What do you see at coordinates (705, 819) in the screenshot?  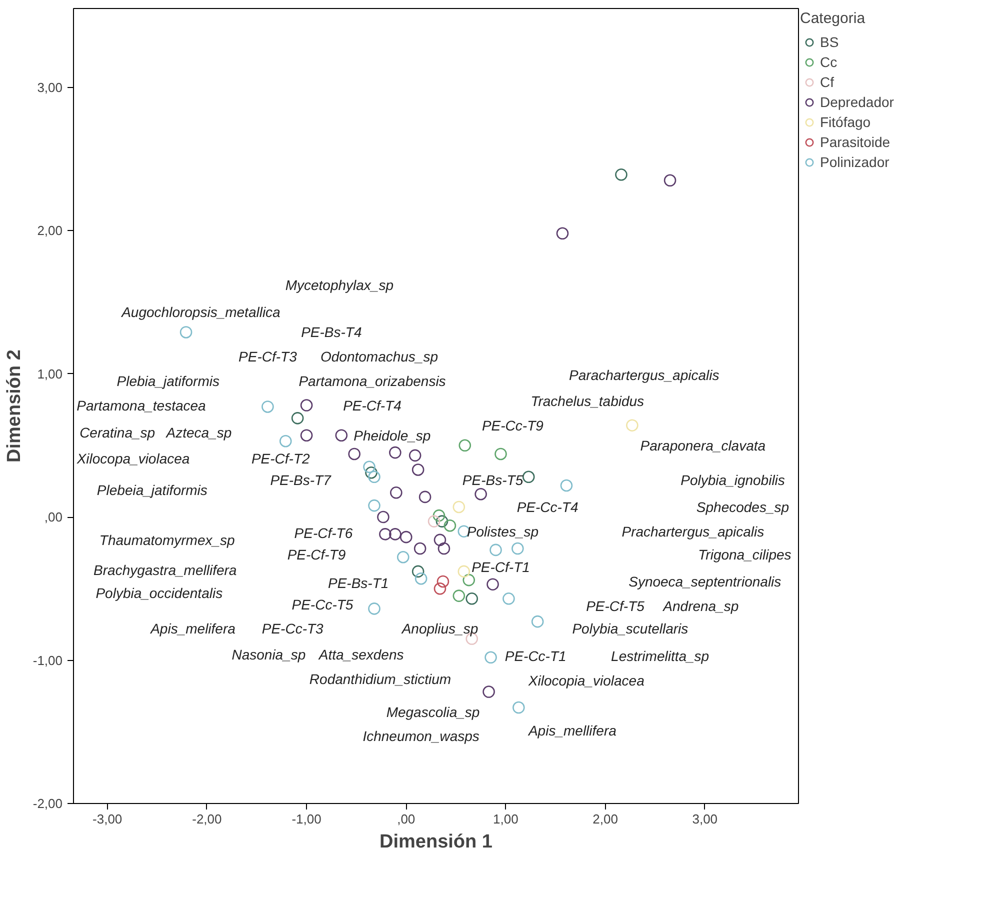 I see `x-tick-label: 3,00` at bounding box center [705, 819].